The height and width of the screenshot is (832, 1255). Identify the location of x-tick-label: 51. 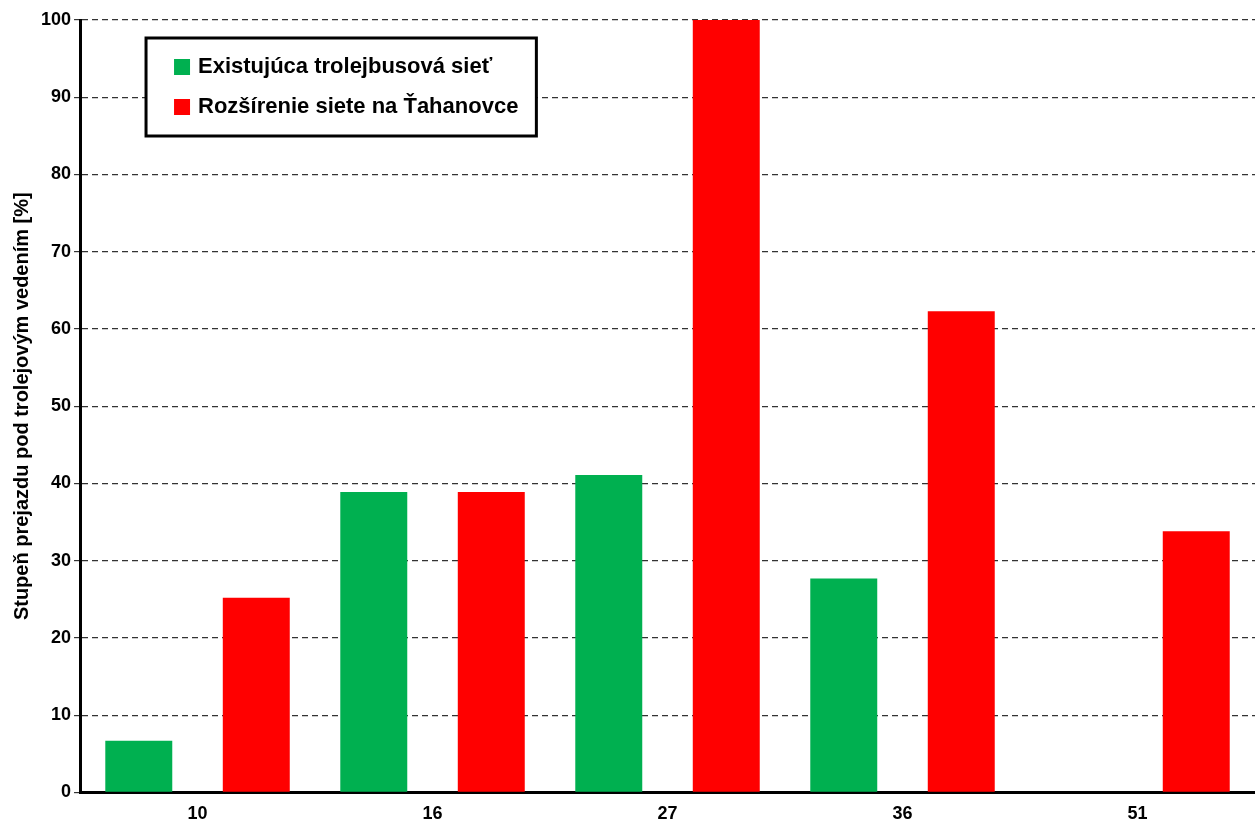
(1137, 813).